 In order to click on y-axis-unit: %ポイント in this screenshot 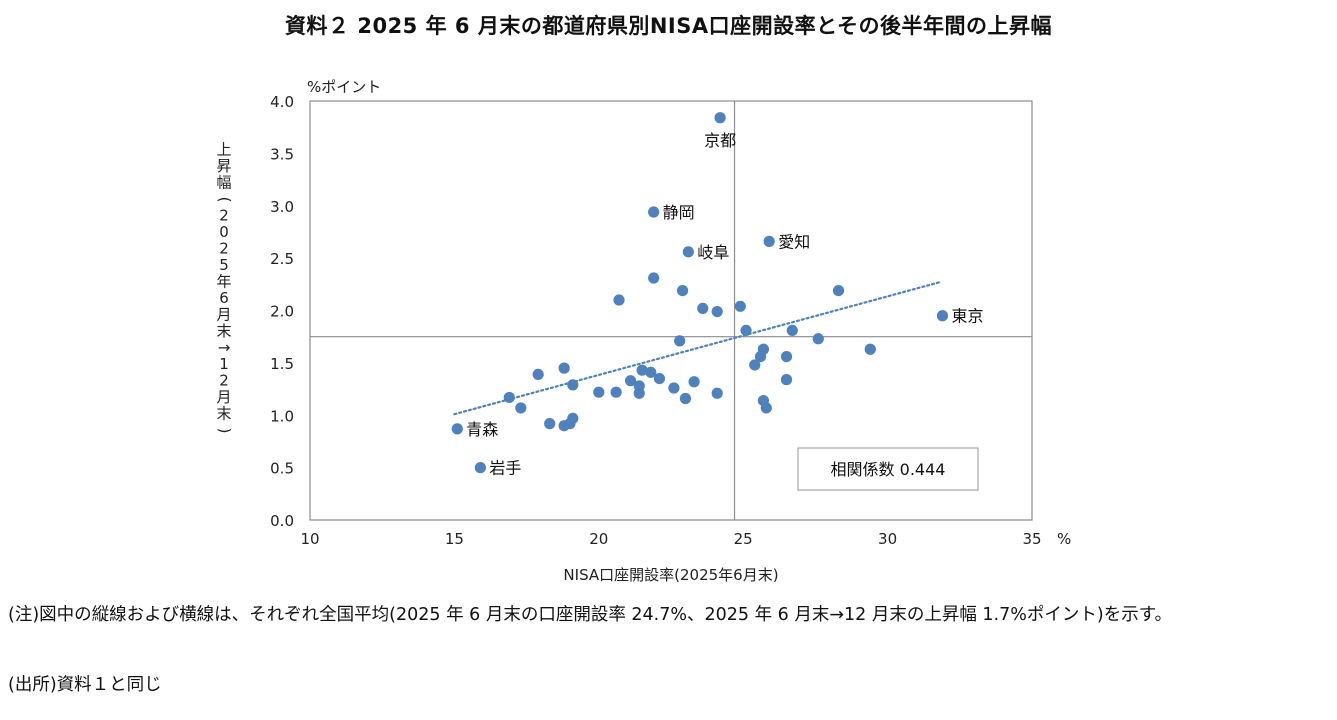, I will do `click(344, 87)`.